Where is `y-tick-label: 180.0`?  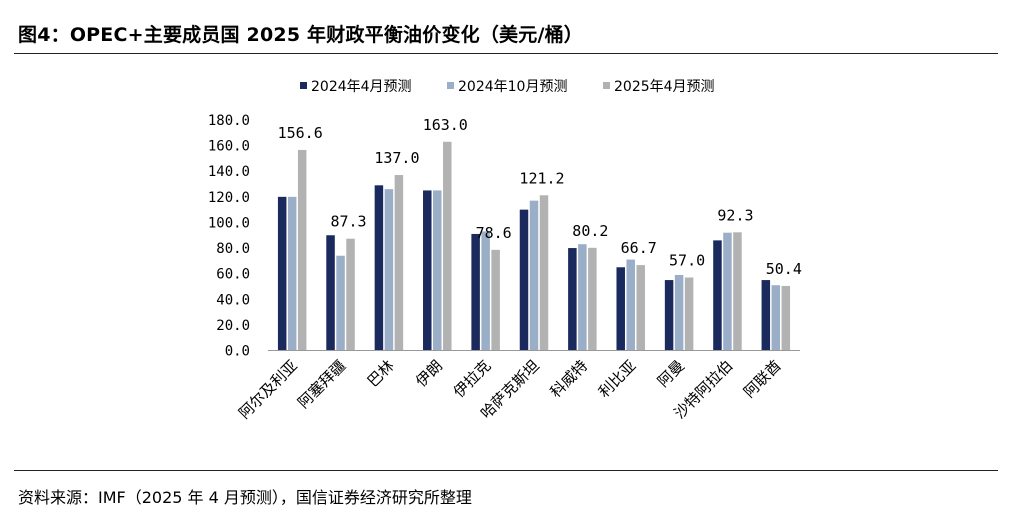 y-tick-label: 180.0 is located at coordinates (229, 121).